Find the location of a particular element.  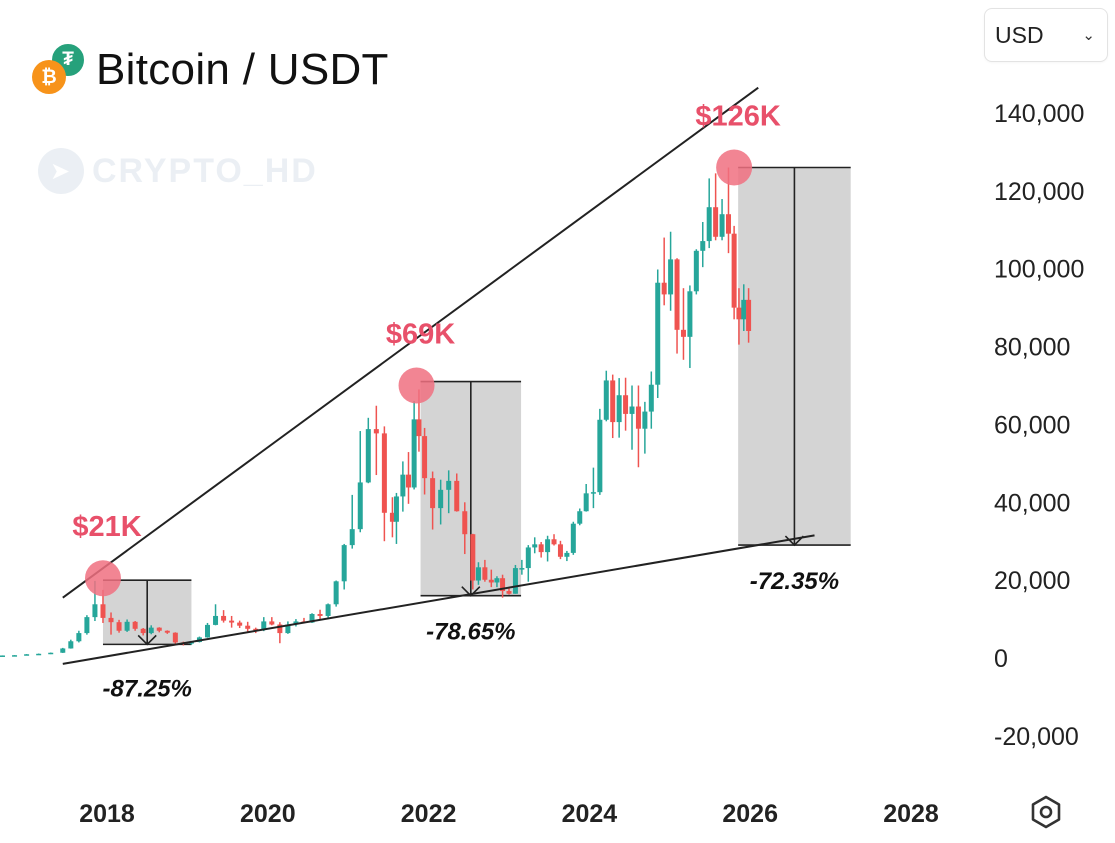

peak-label-0: $21K is located at coordinates (106, 527).